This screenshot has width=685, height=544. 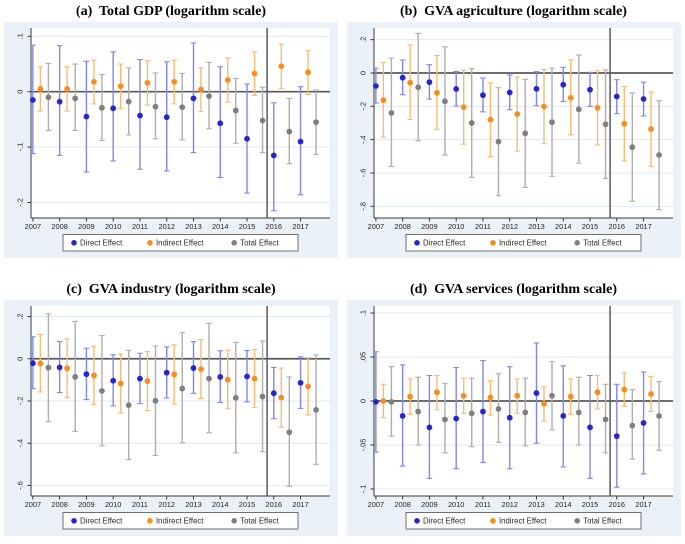 What do you see at coordinates (366, 401) in the screenshot?
I see `y-axis: .1 .05 0 -.05 -.1` at bounding box center [366, 401].